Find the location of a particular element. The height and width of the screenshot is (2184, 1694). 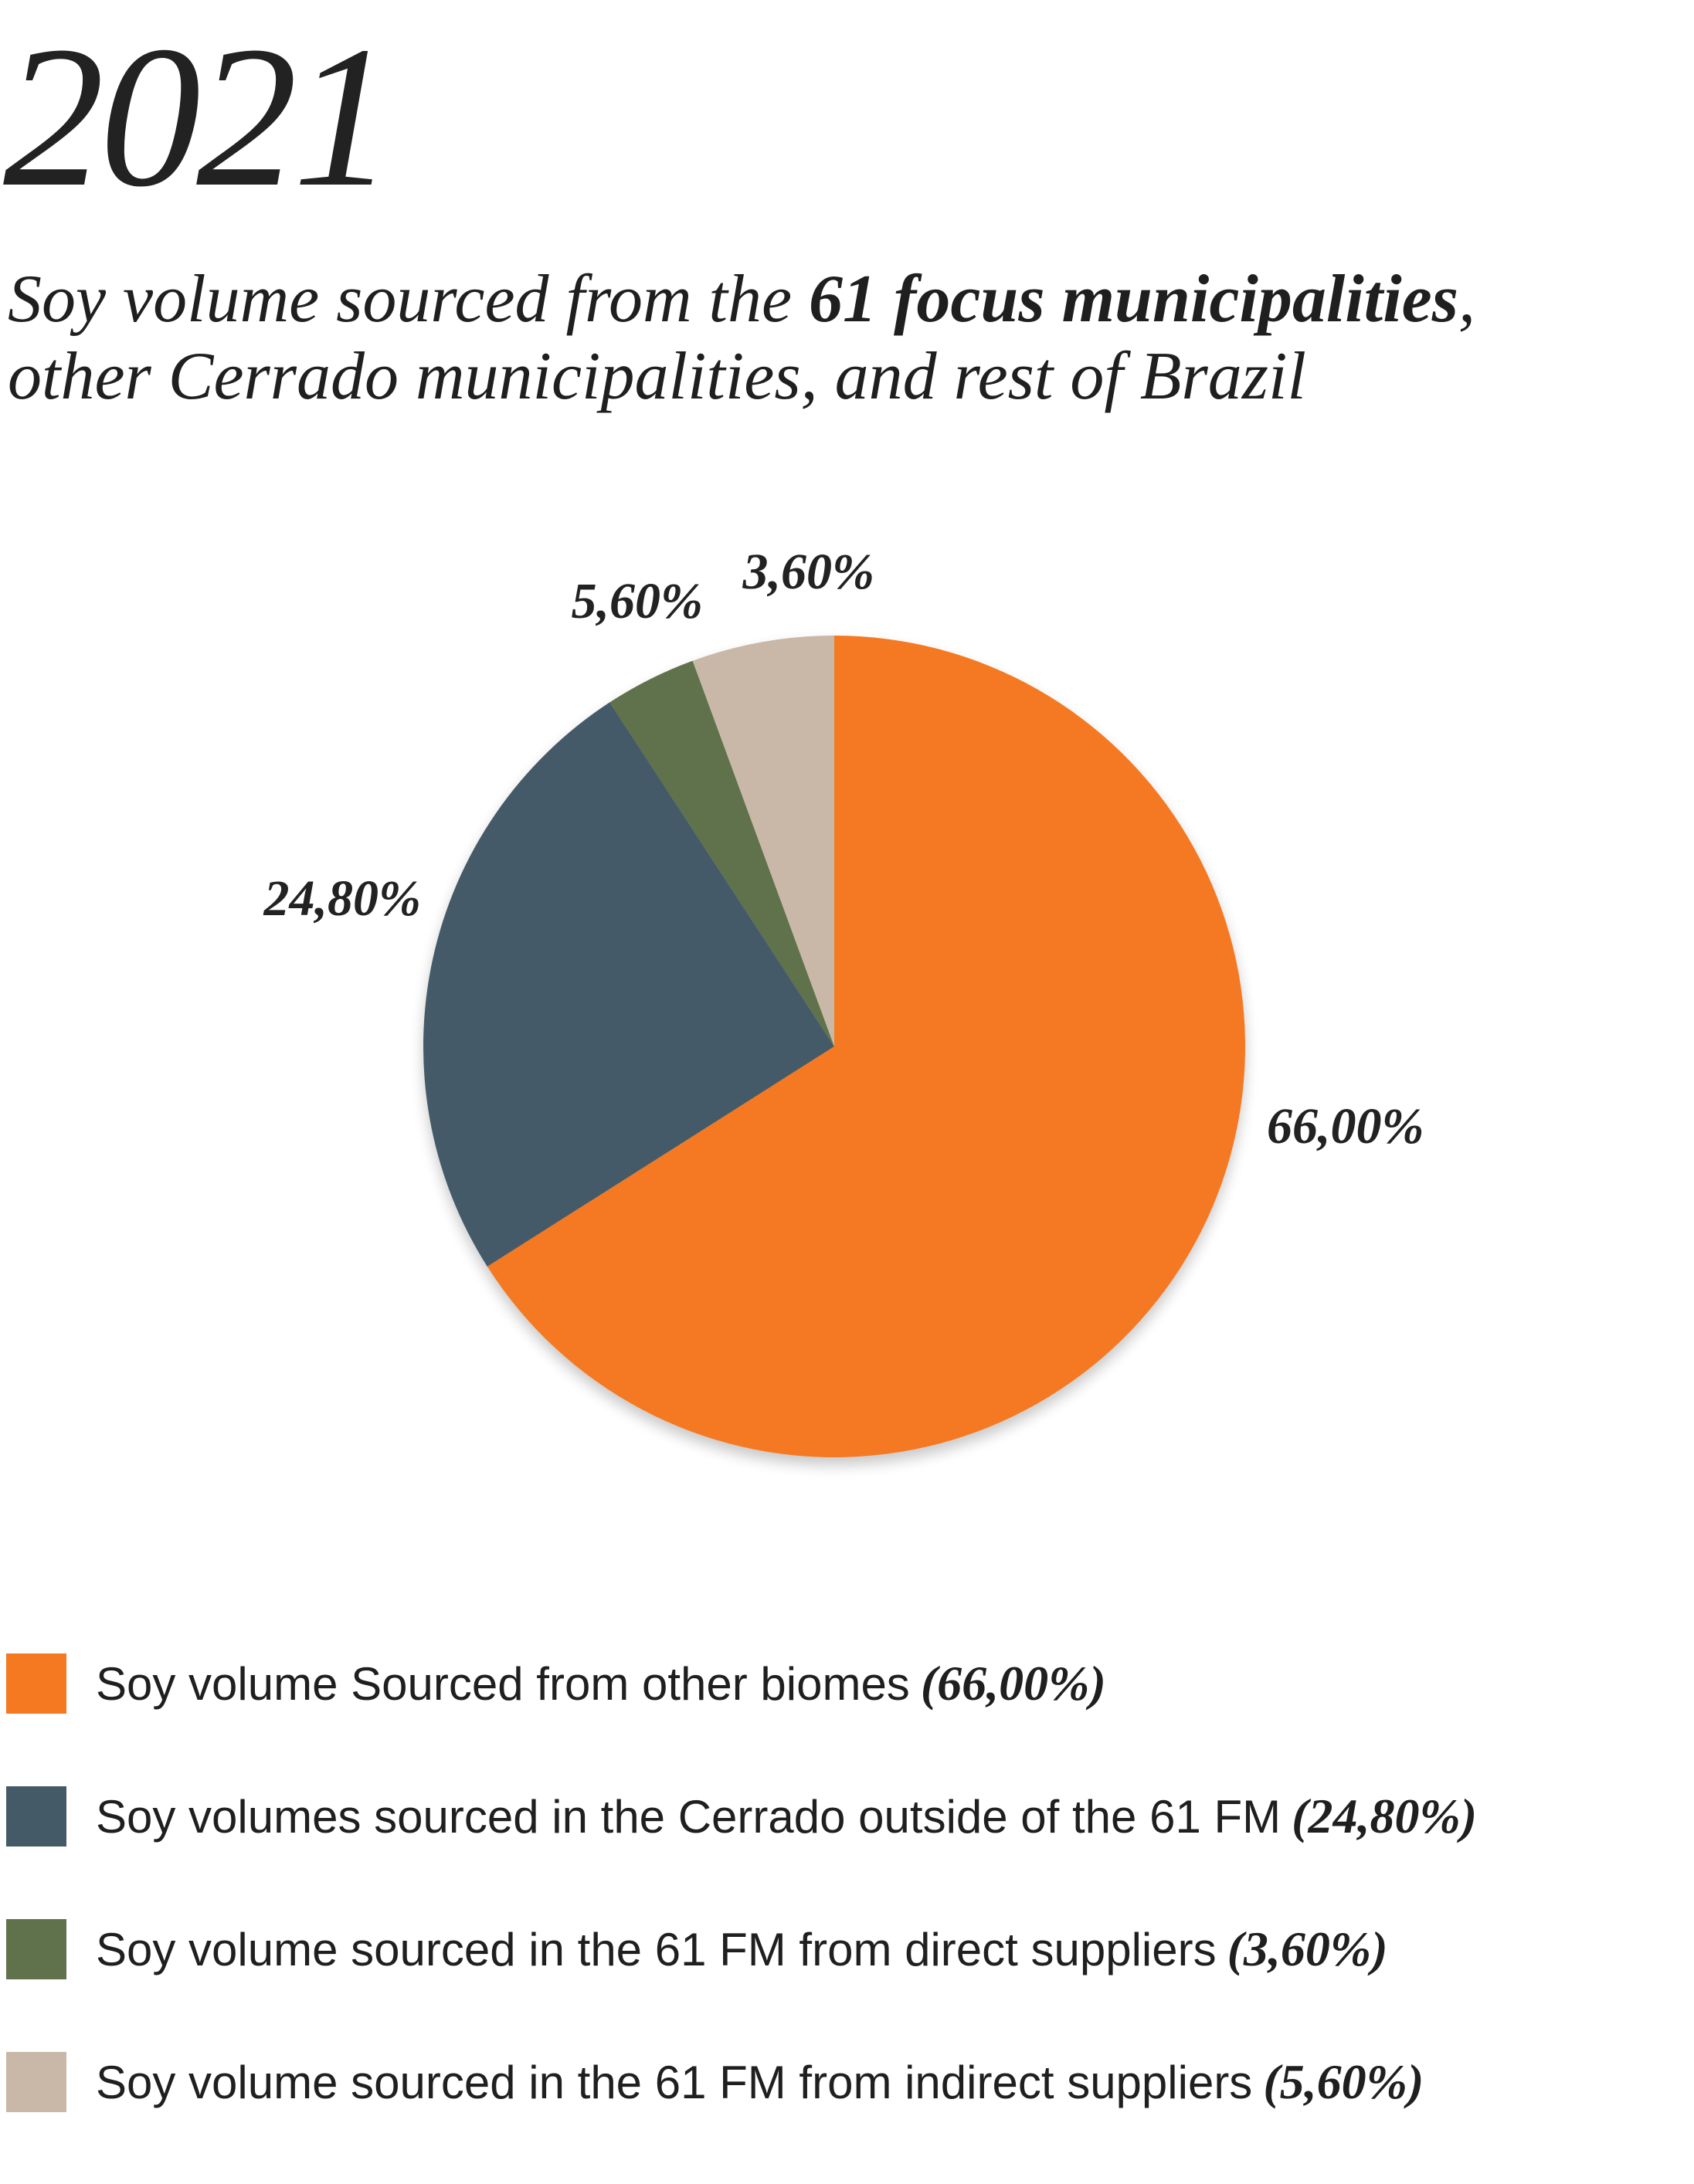

pie-slice-label: 24,80% is located at coordinates (342, 899).